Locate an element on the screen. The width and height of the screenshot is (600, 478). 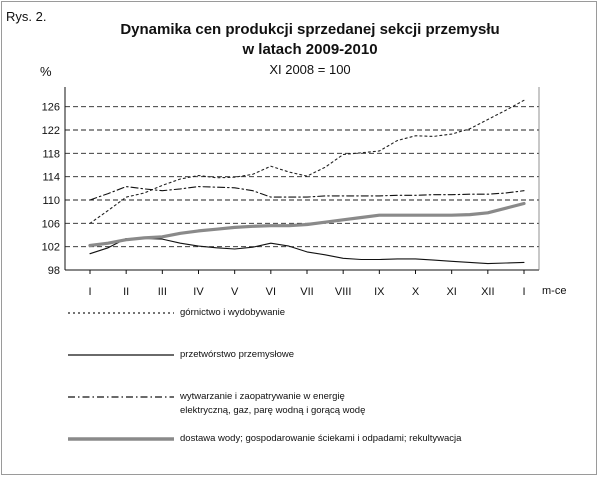
x-tick-label-0: I is located at coordinates (89, 292).